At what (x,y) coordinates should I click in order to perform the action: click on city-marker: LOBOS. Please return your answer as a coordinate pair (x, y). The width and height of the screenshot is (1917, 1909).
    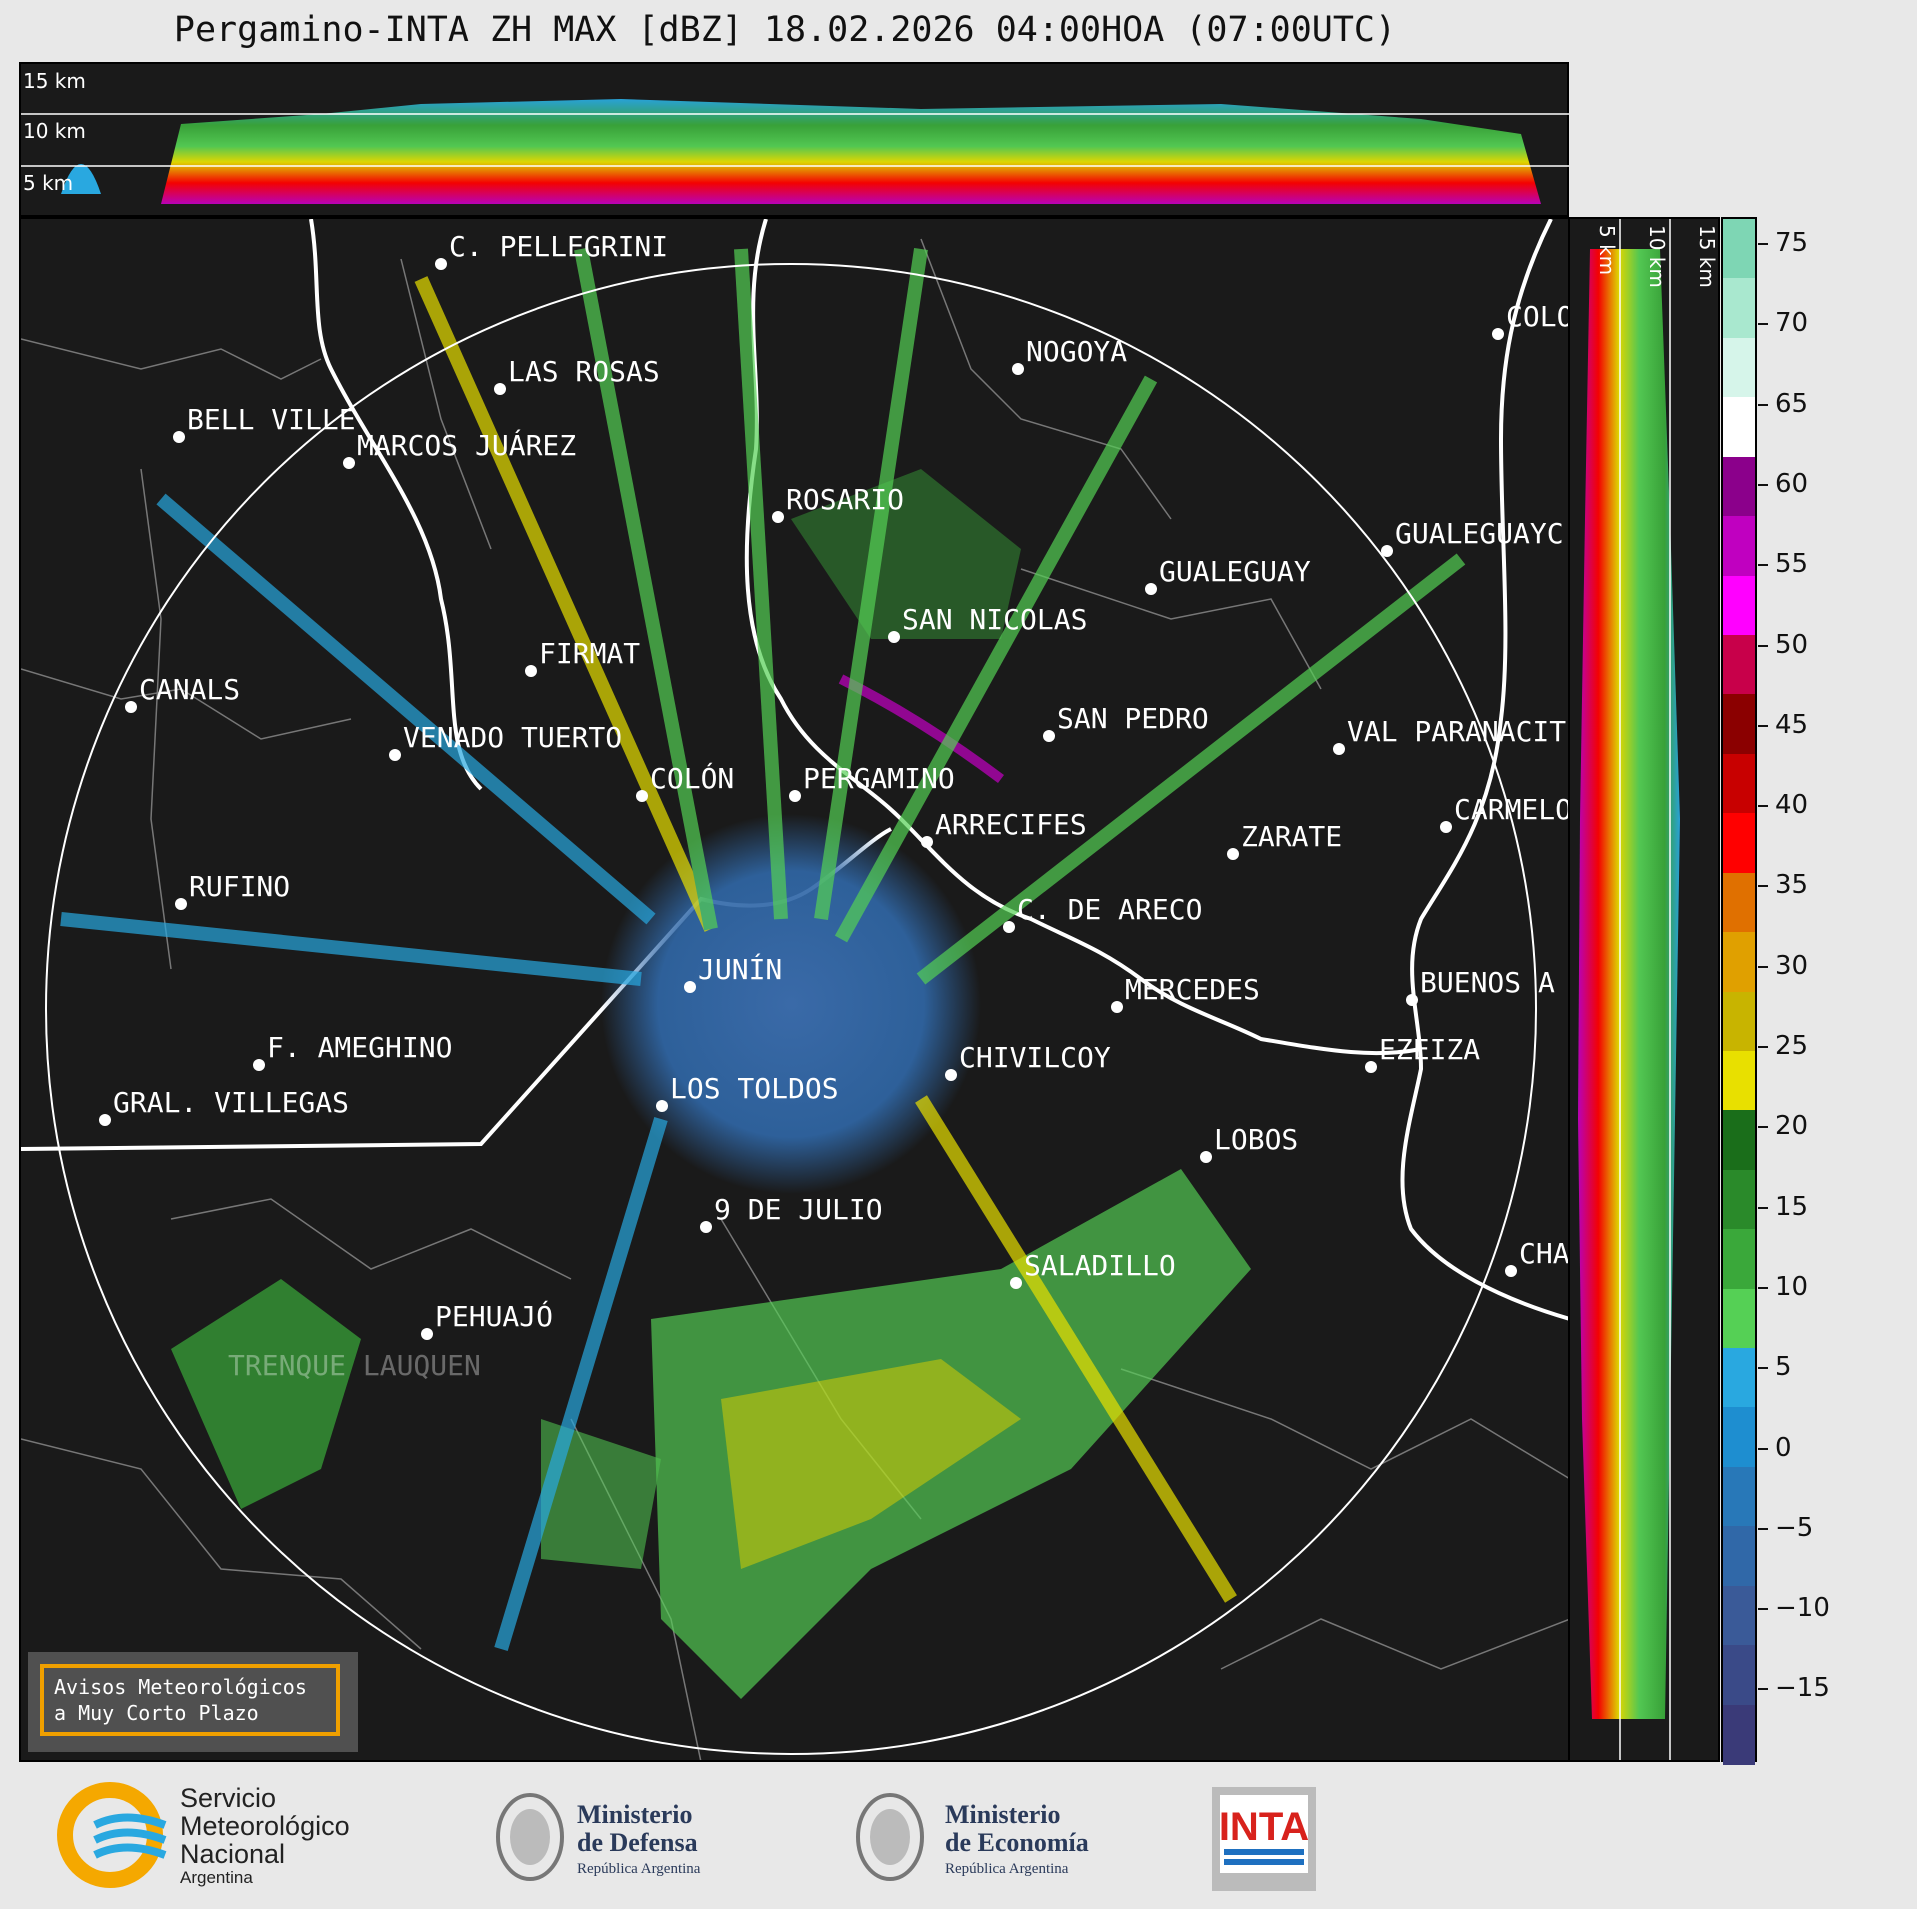
    Looking at the image, I should click on (1249, 1143).